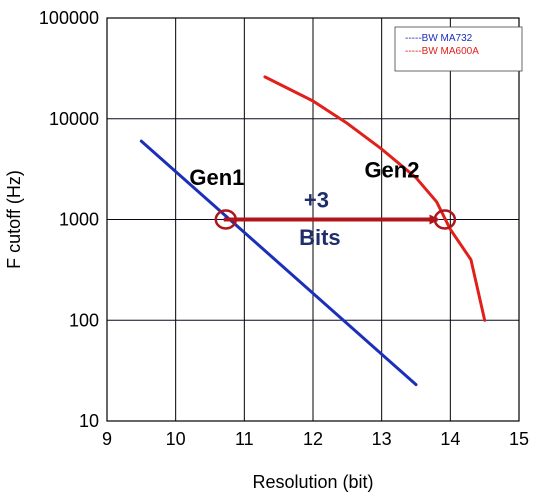  What do you see at coordinates (382, 439) in the screenshot?
I see `x-tick-label: 13` at bounding box center [382, 439].